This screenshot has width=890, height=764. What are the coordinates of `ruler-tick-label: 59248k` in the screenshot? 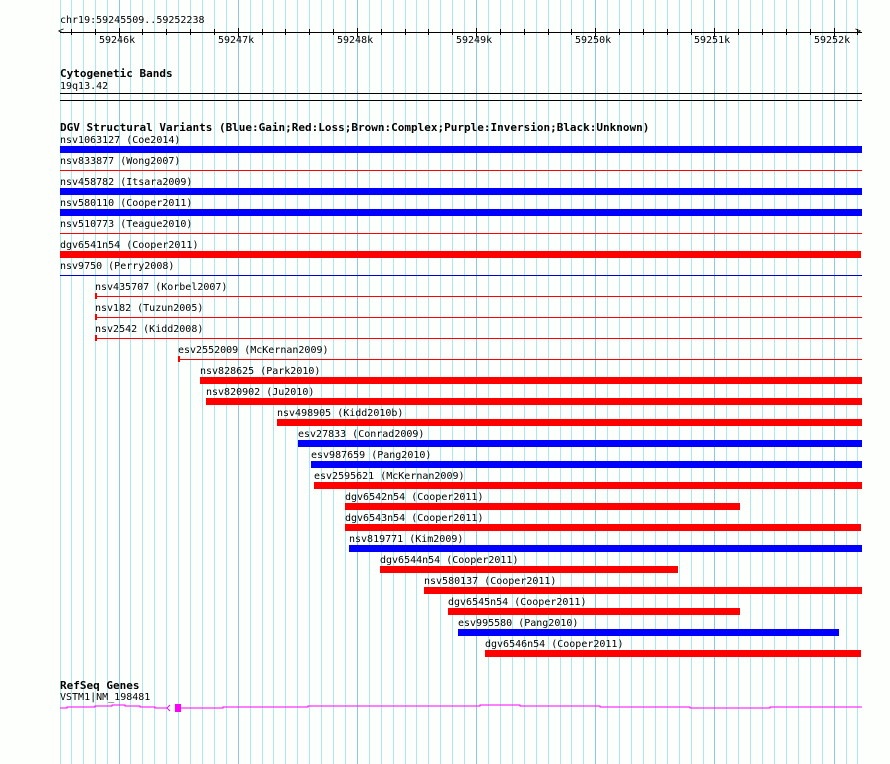 It's located at (355, 40).